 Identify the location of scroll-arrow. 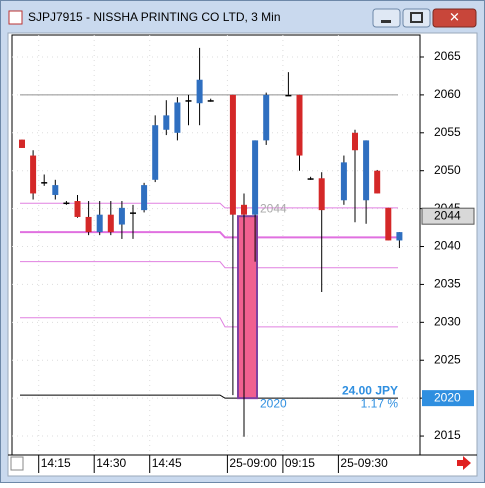
(464, 463).